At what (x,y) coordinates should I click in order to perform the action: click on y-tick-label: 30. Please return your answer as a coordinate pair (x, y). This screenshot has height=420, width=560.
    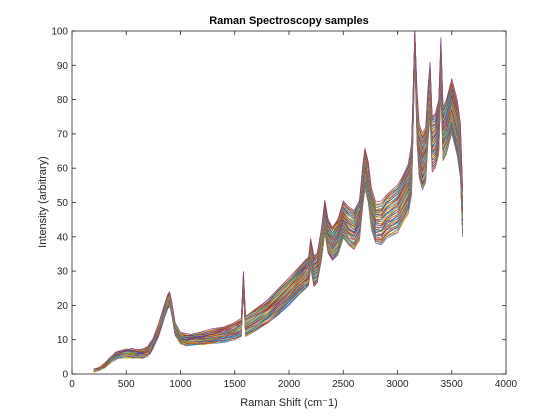
    Looking at the image, I should click on (63, 272).